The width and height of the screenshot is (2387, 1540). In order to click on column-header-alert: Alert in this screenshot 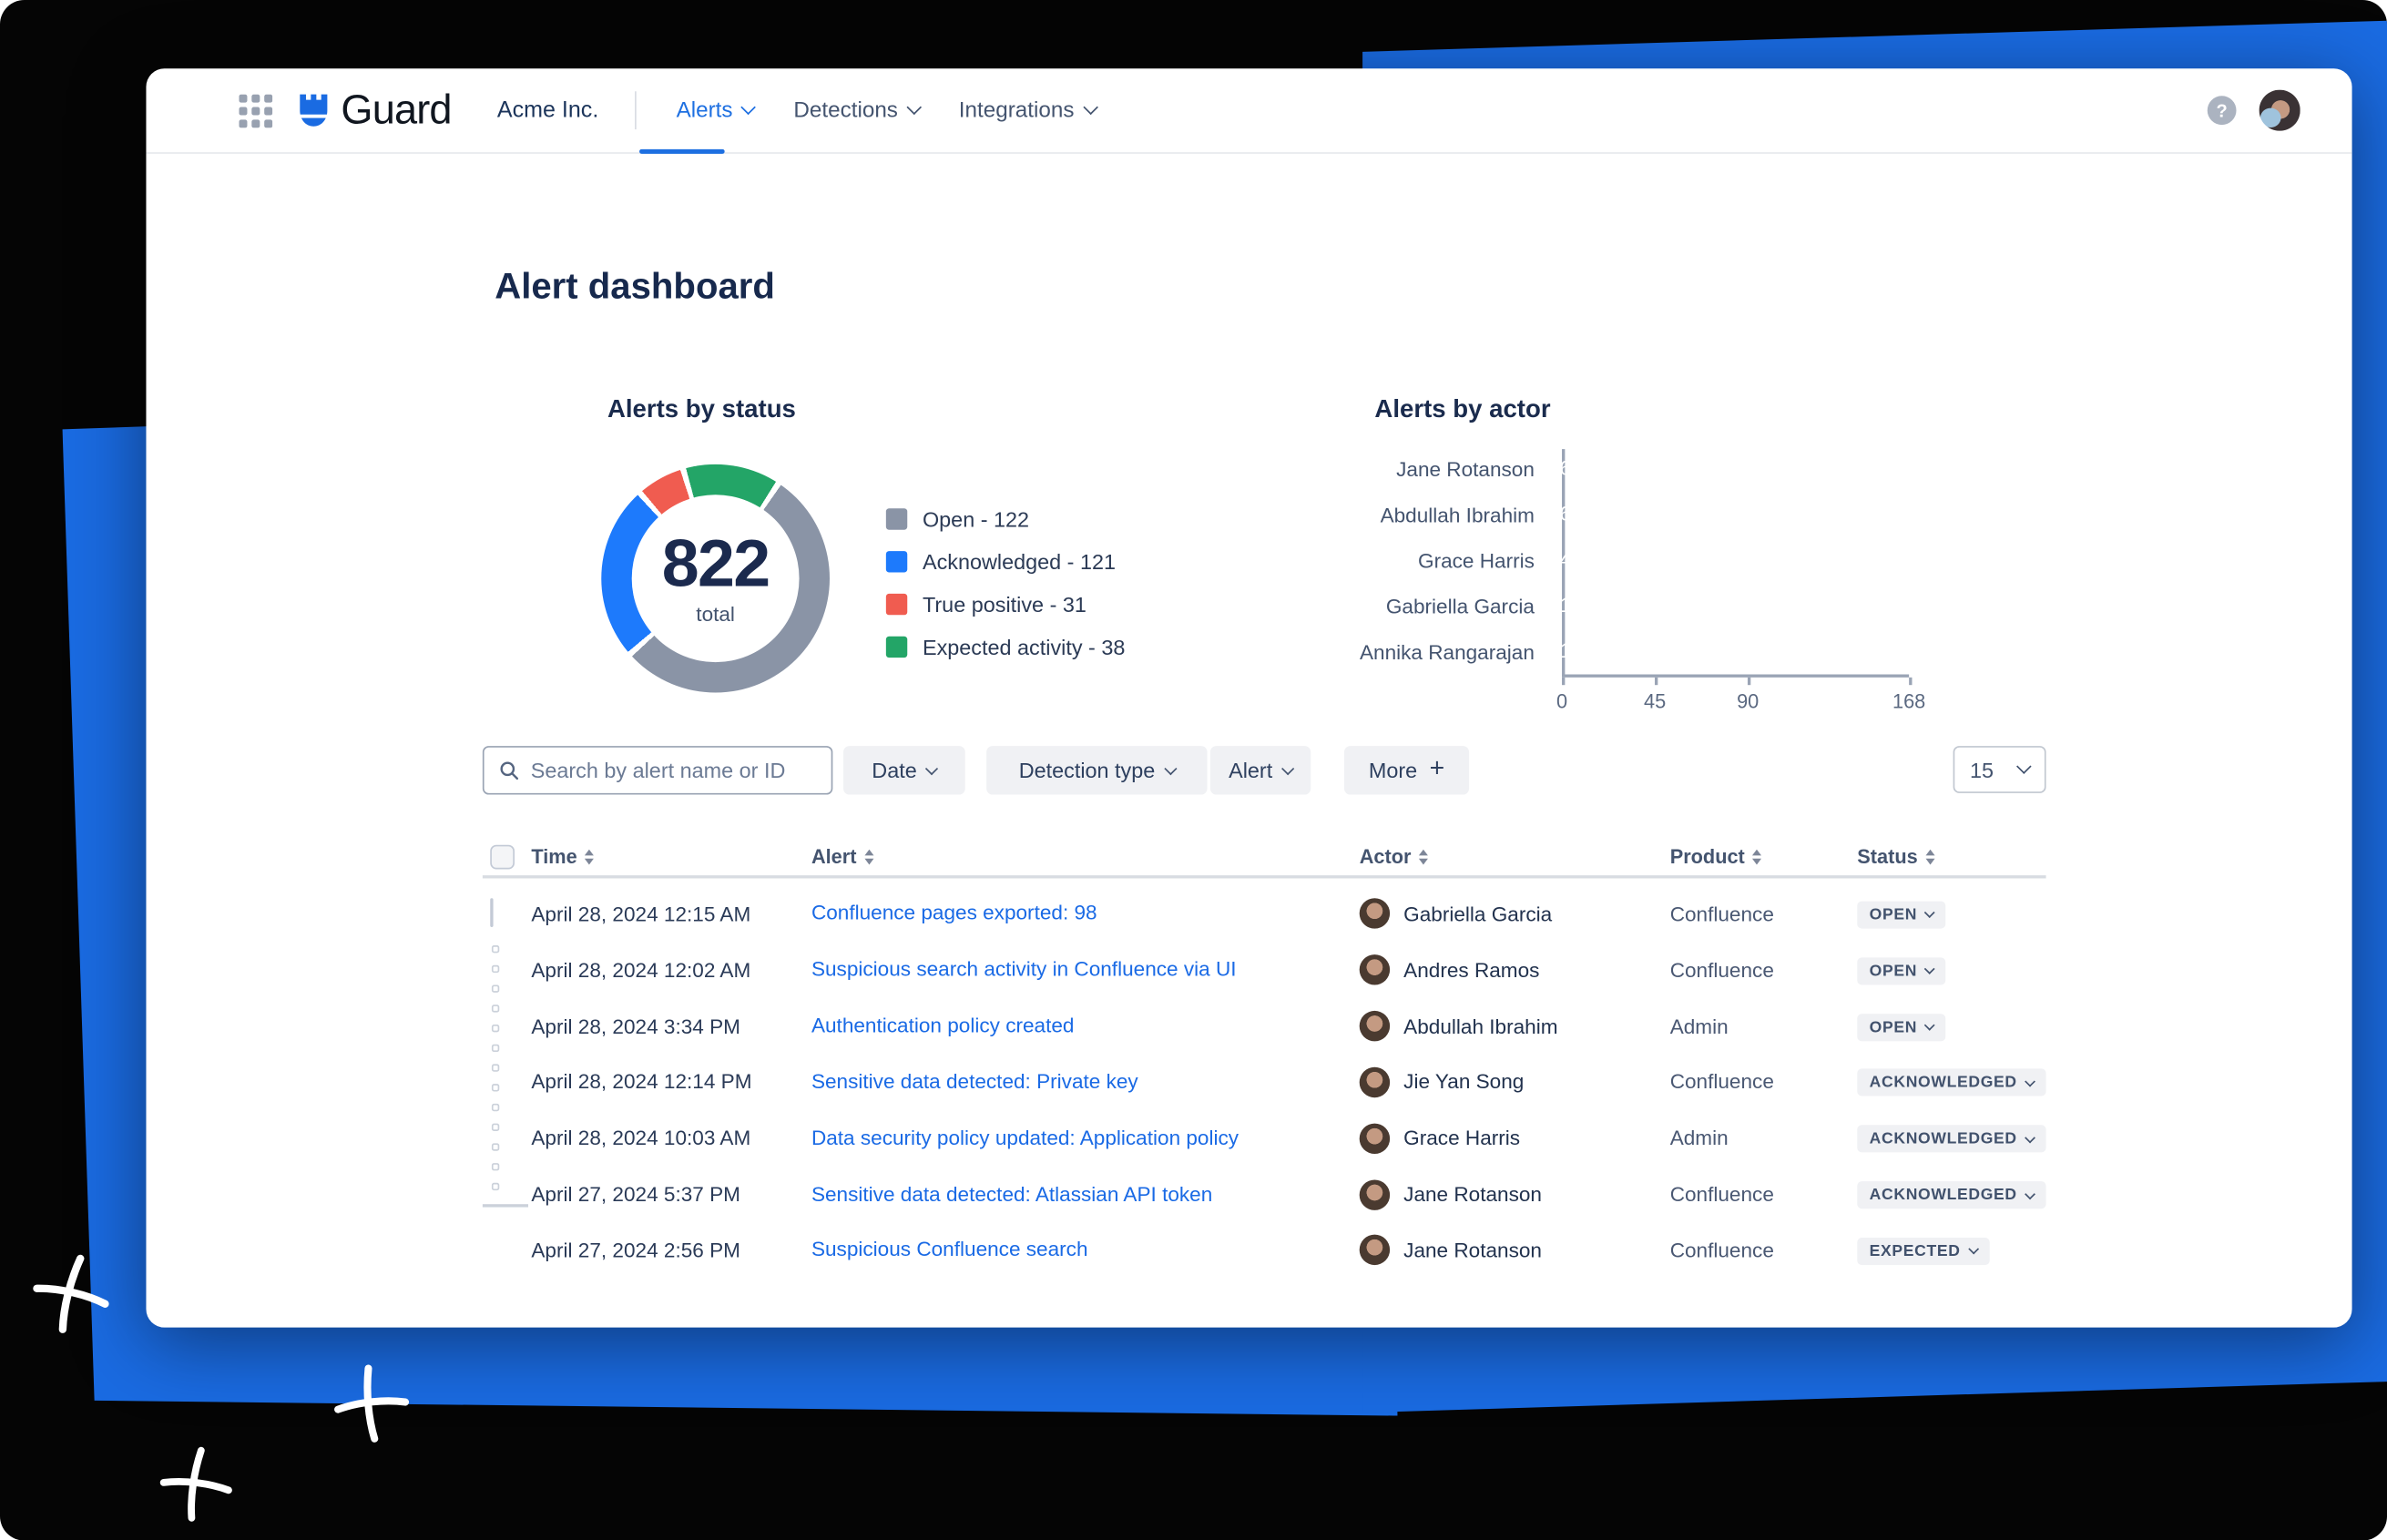, I will do `click(1085, 856)`.